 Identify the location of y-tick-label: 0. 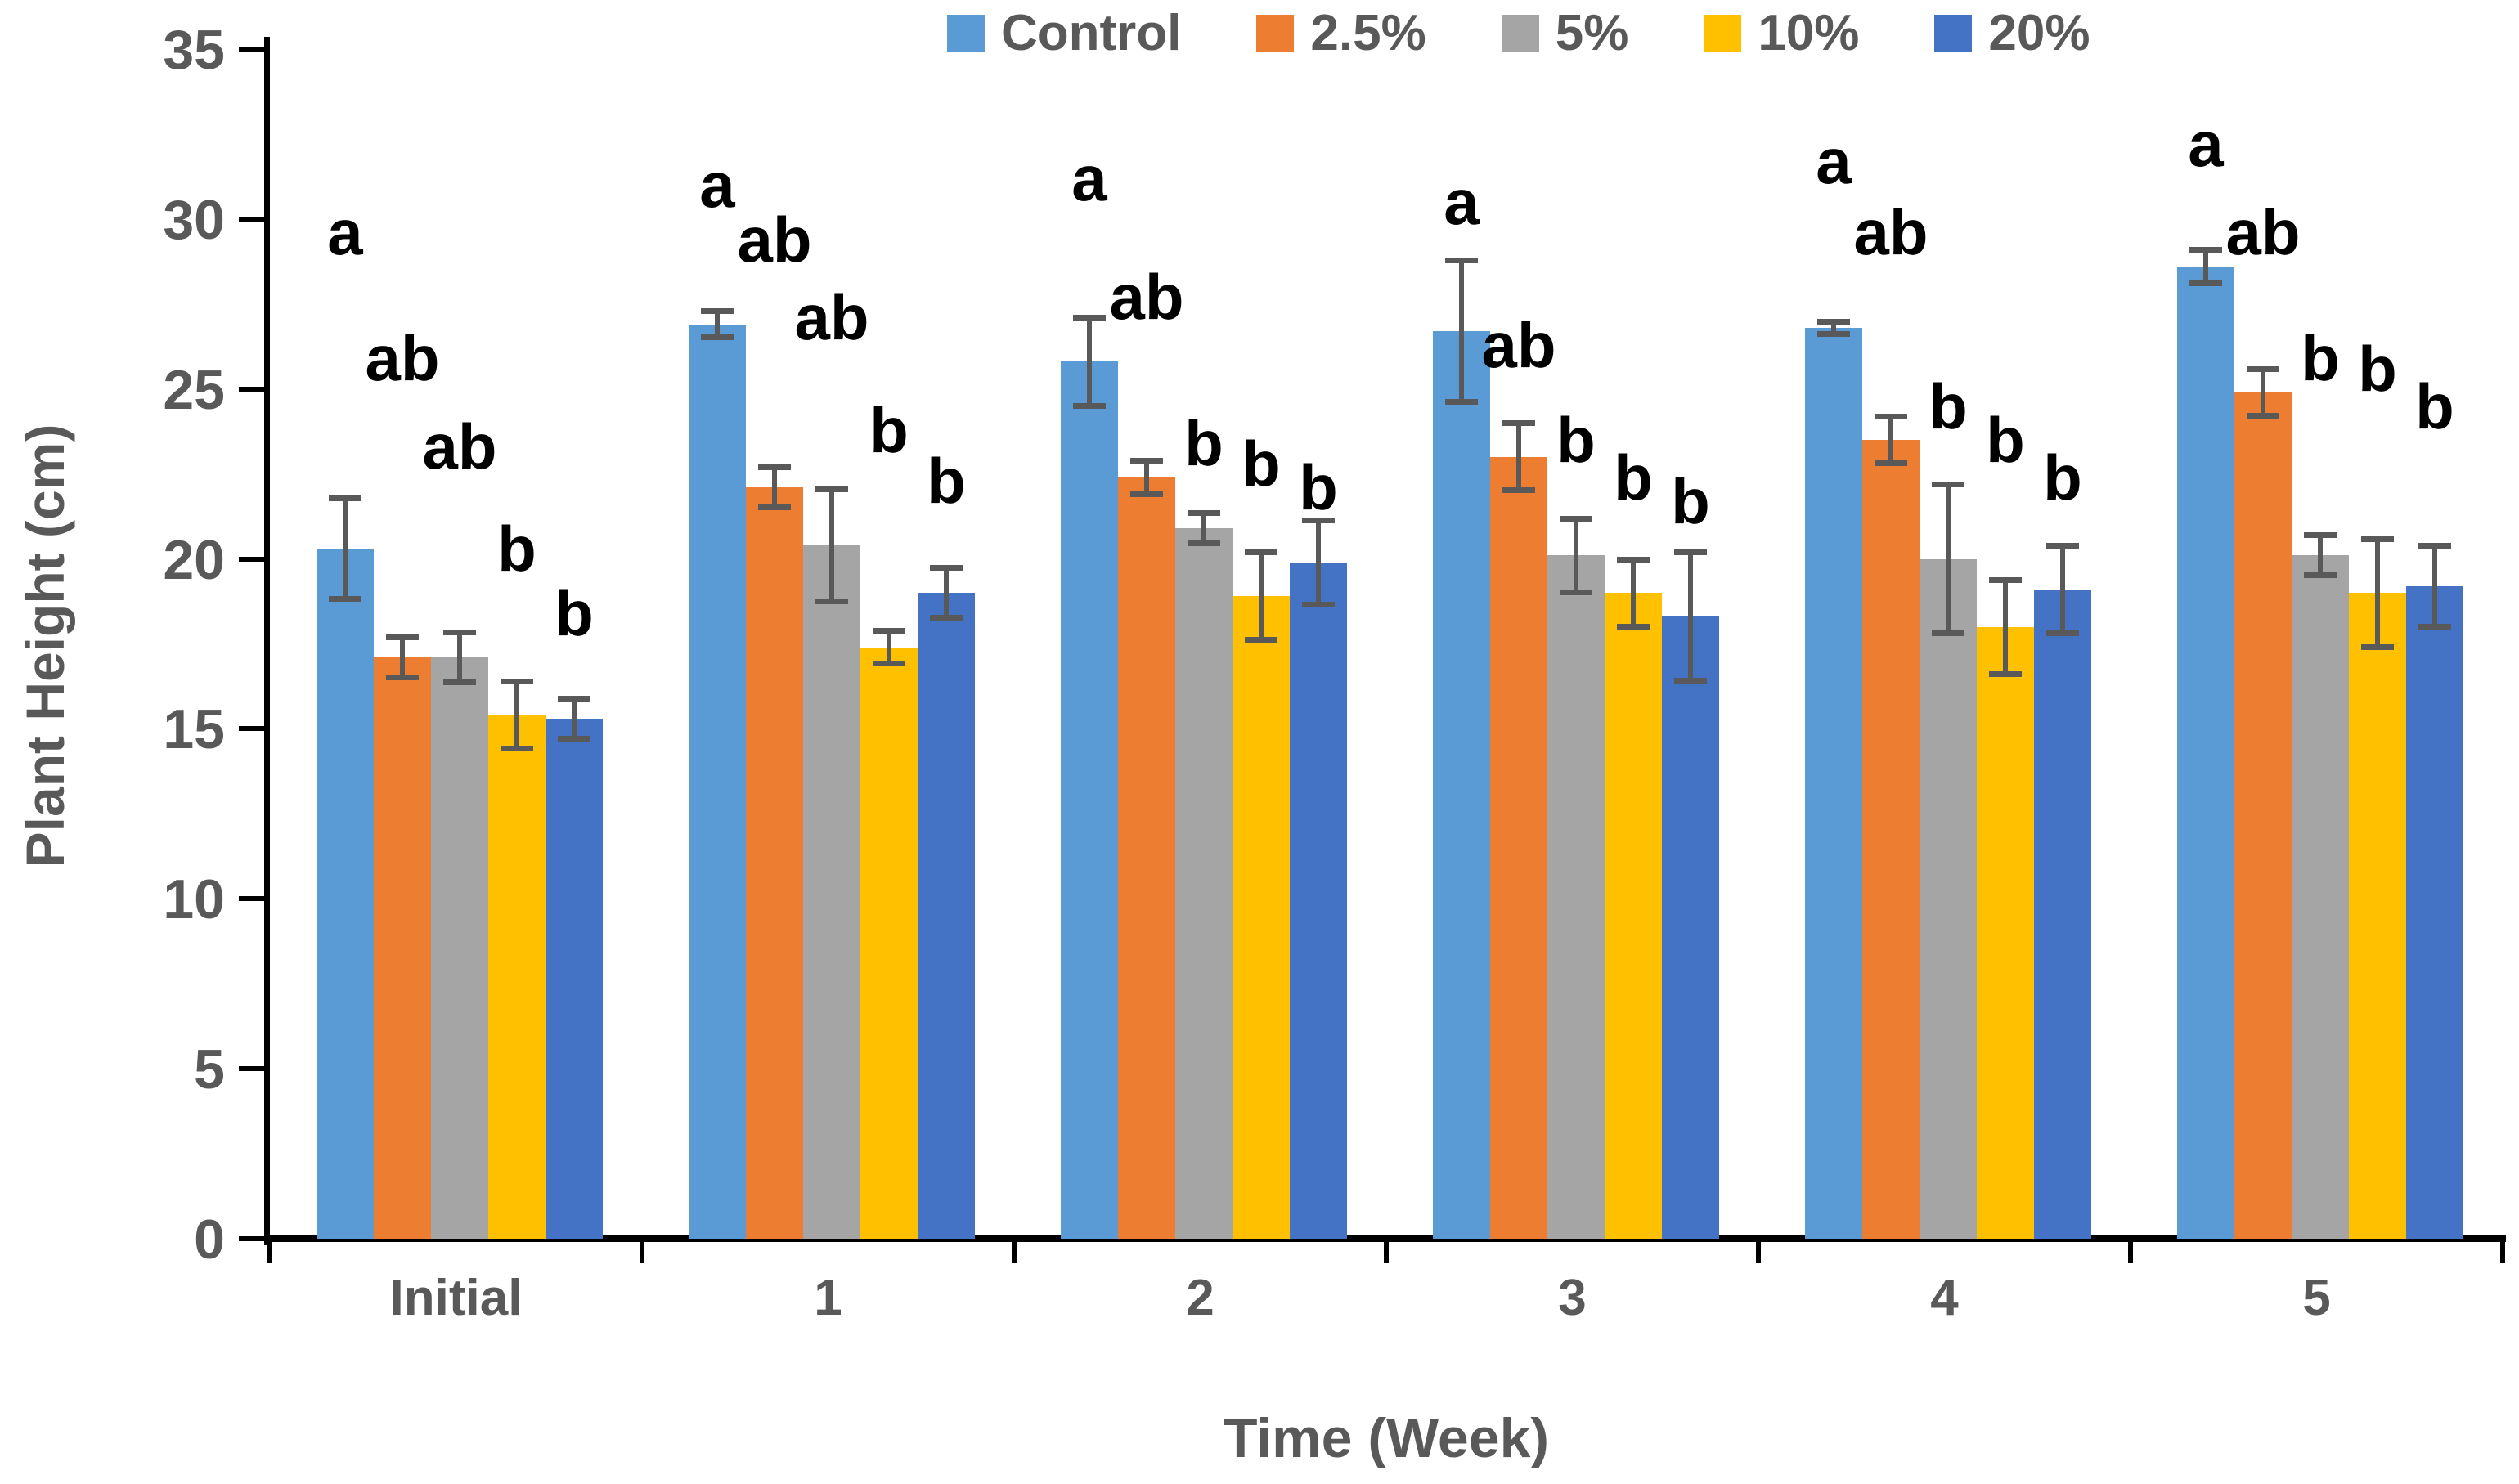
(209, 1239).